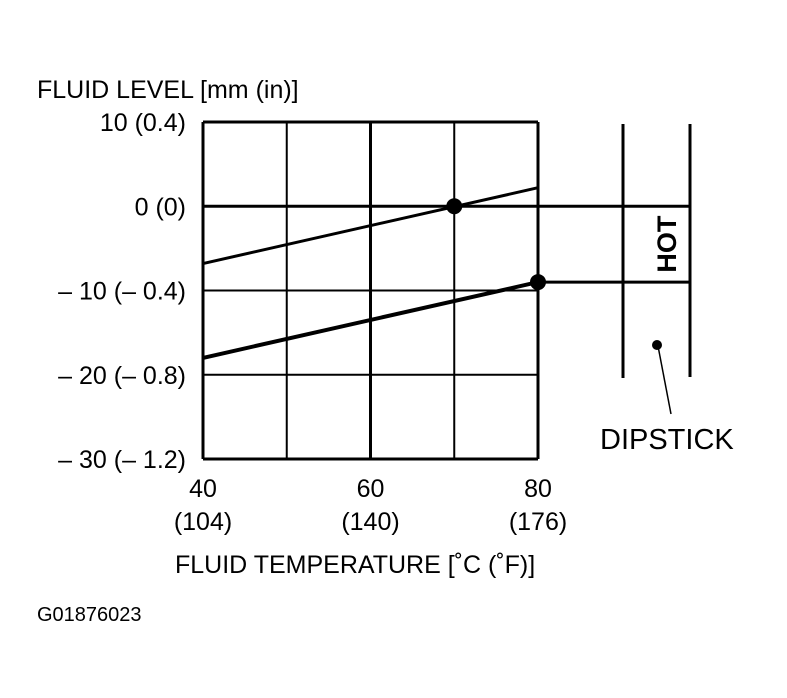 This screenshot has width=787, height=698. What do you see at coordinates (664, 380) in the screenshot?
I see `dipstick-pointer-line` at bounding box center [664, 380].